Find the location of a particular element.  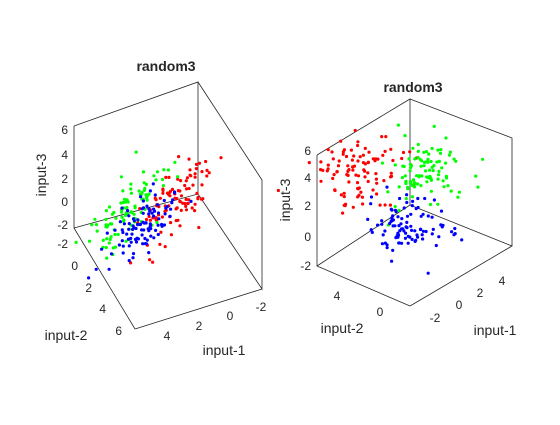

left-y-ticks: -2 0 2 4 6 is located at coordinates (89, 287).